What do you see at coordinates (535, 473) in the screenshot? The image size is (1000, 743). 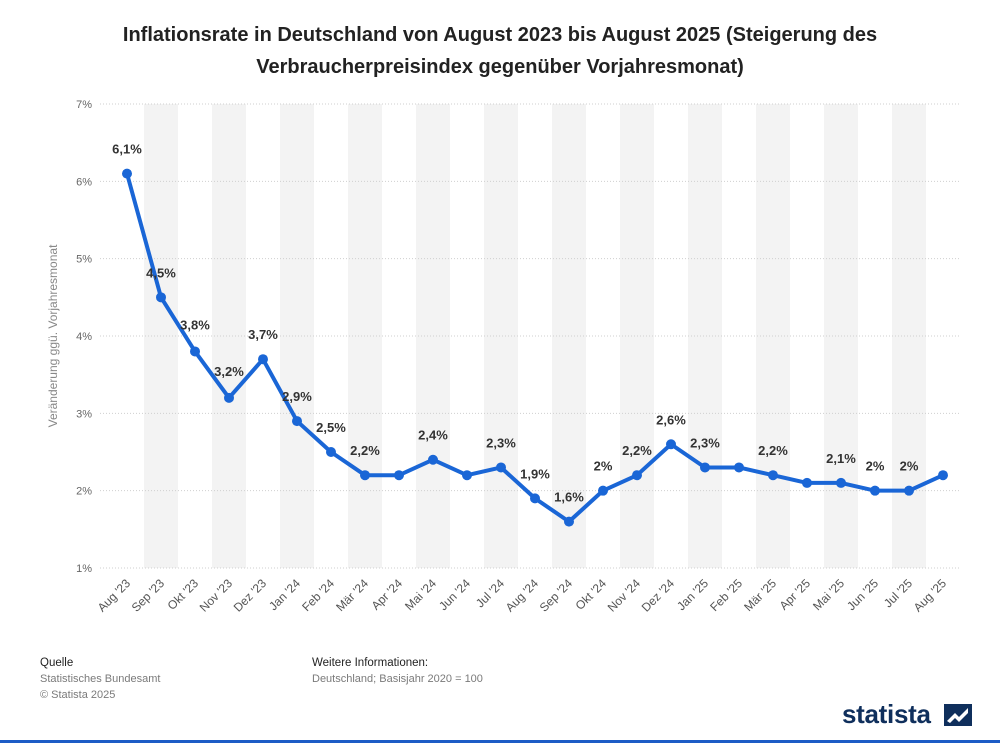 I see `data-label: 1,9%` at bounding box center [535, 473].